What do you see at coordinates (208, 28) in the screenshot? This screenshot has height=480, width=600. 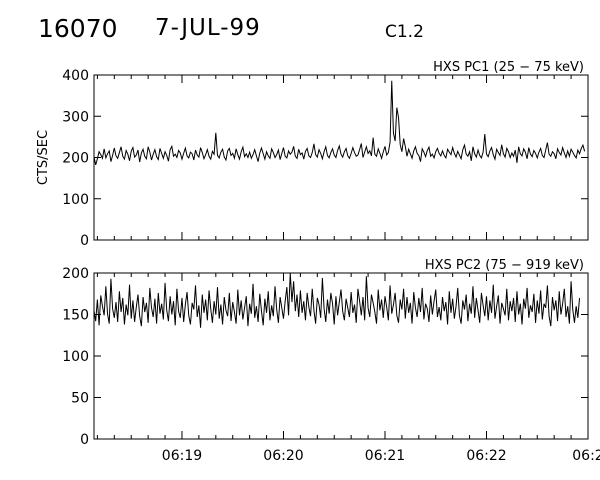 I see `event-date: 7-JUL-99` at bounding box center [208, 28].